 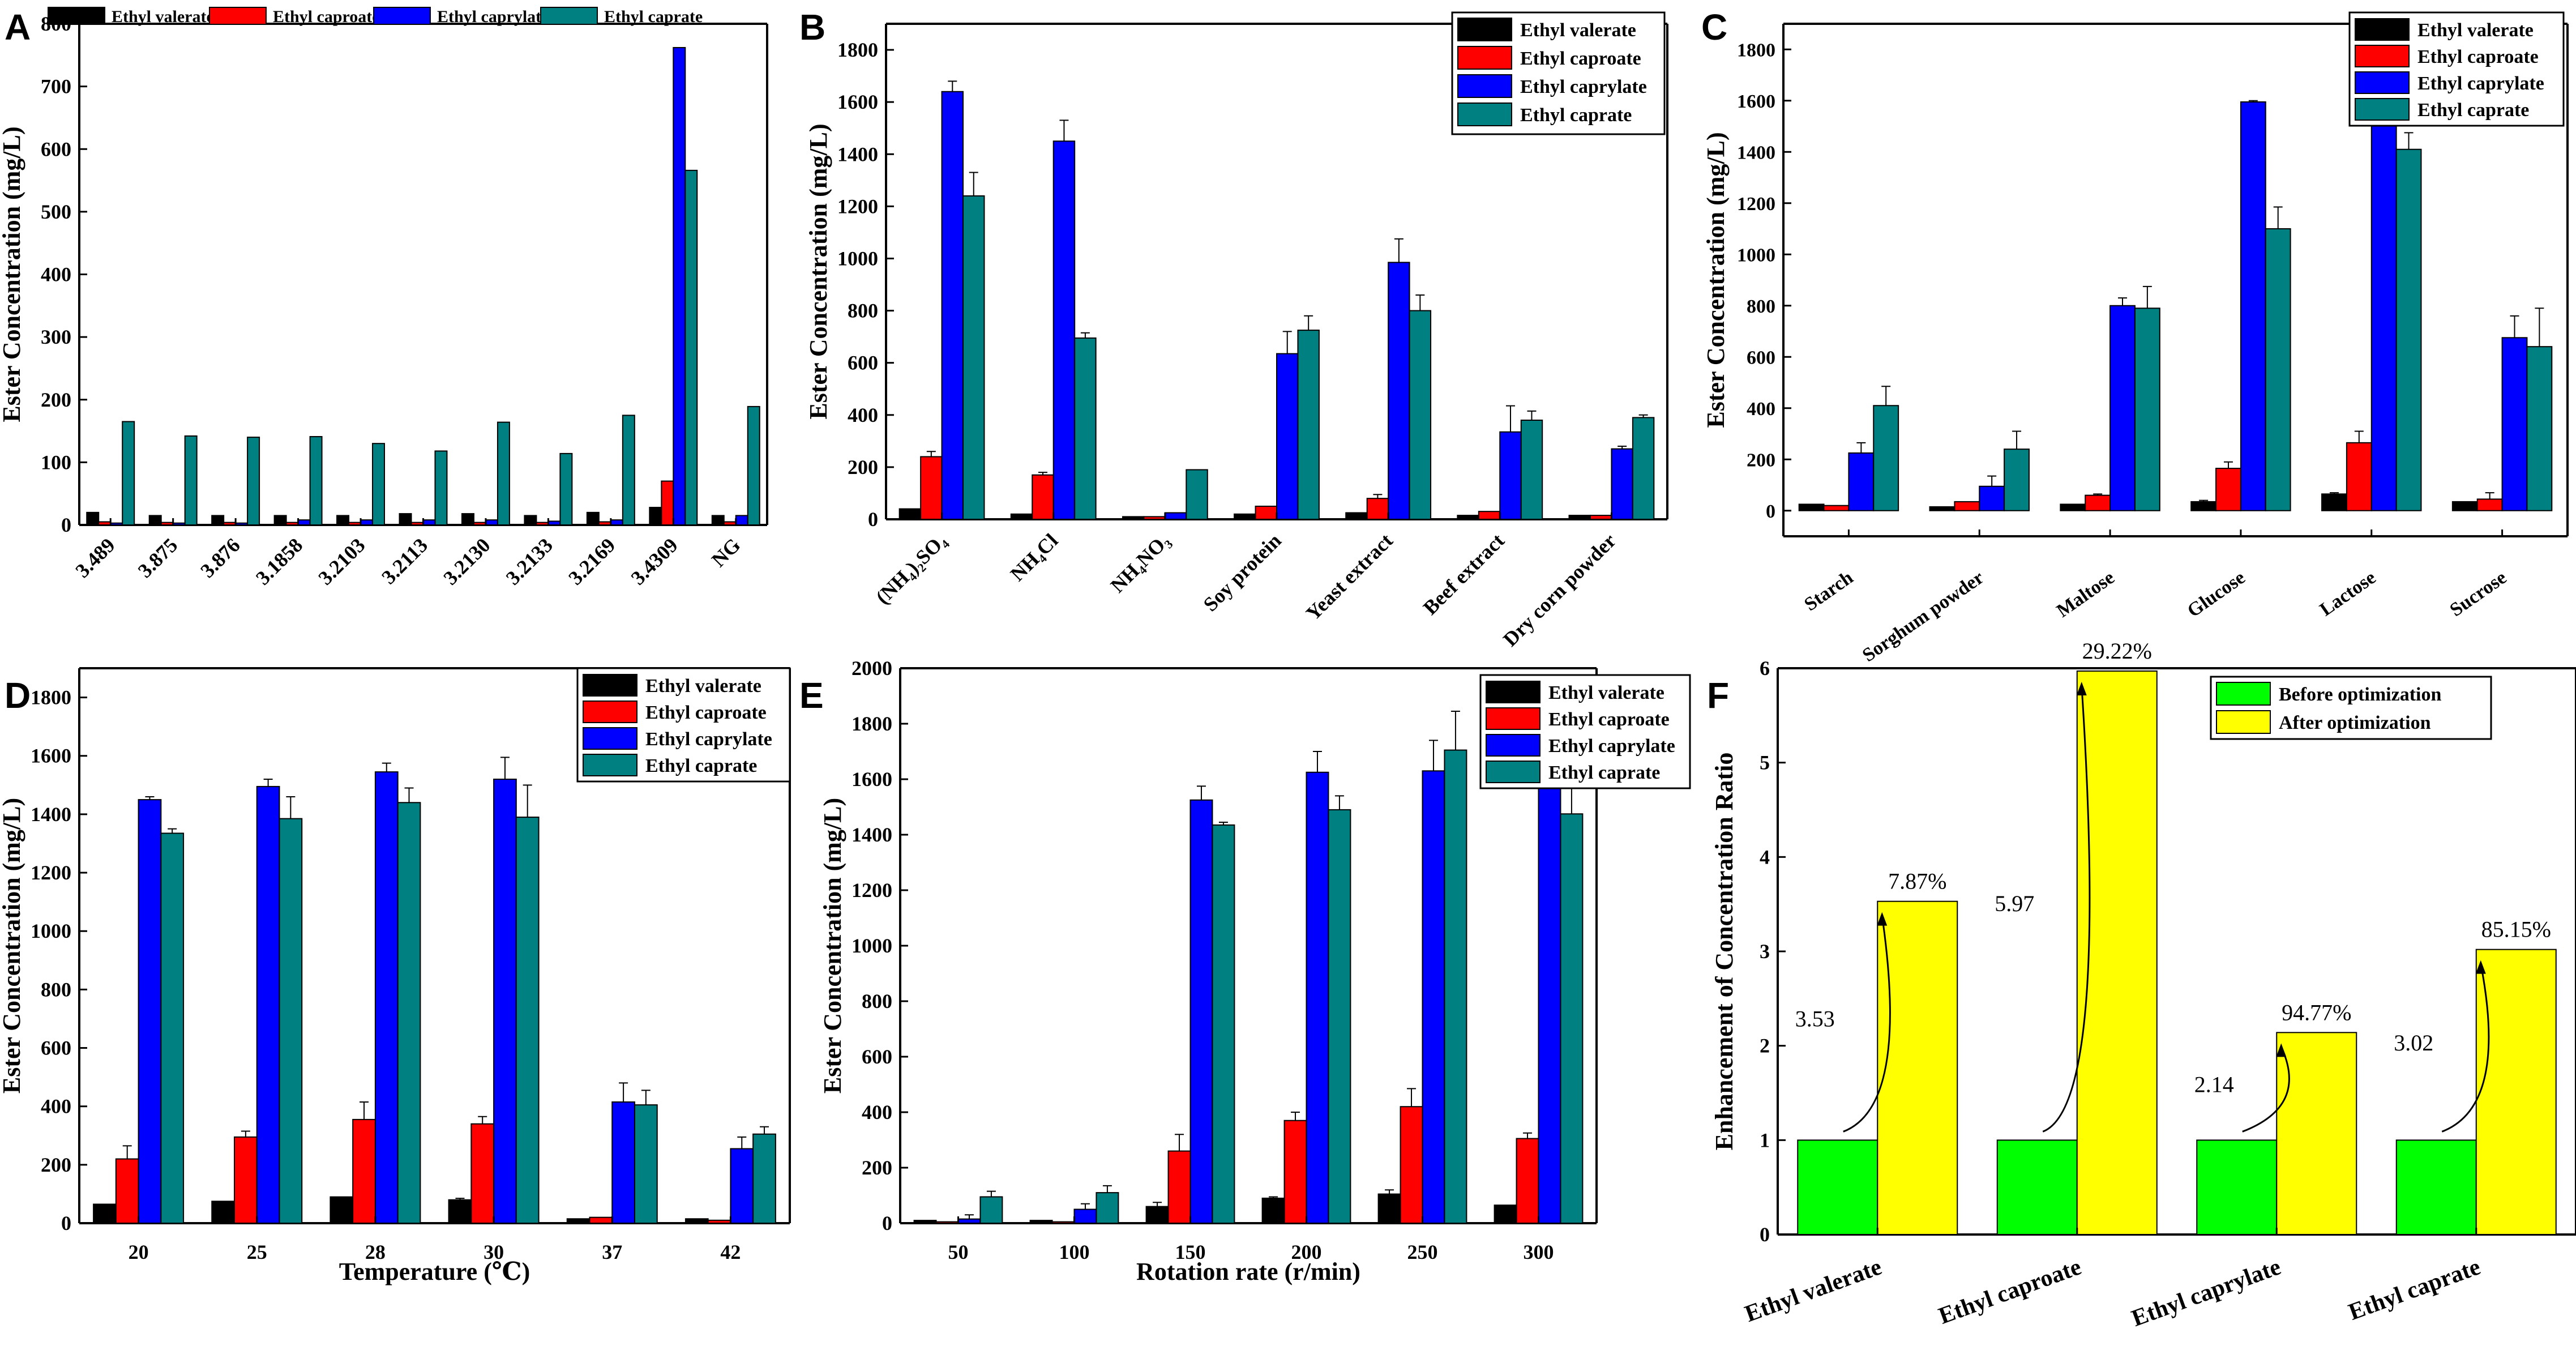 I want to click on panel-b-bar-ethyl-valerate, so click(x=1021, y=516).